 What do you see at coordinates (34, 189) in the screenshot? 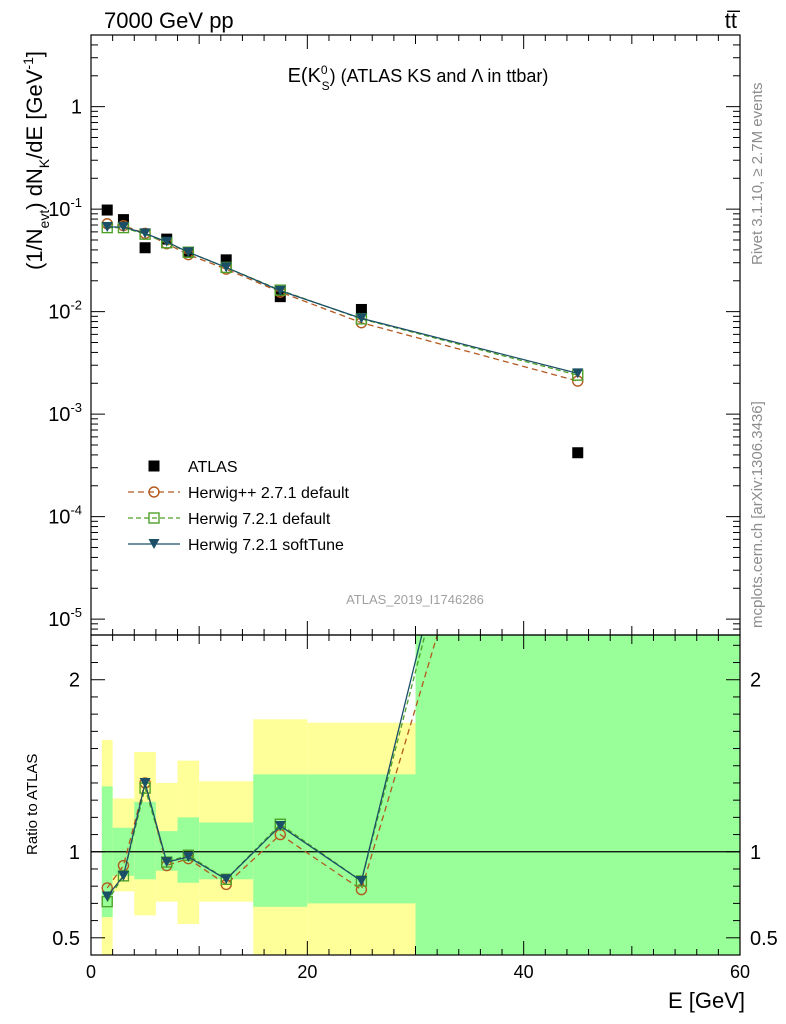
I see `ylab-2: ) dN` at bounding box center [34, 189].